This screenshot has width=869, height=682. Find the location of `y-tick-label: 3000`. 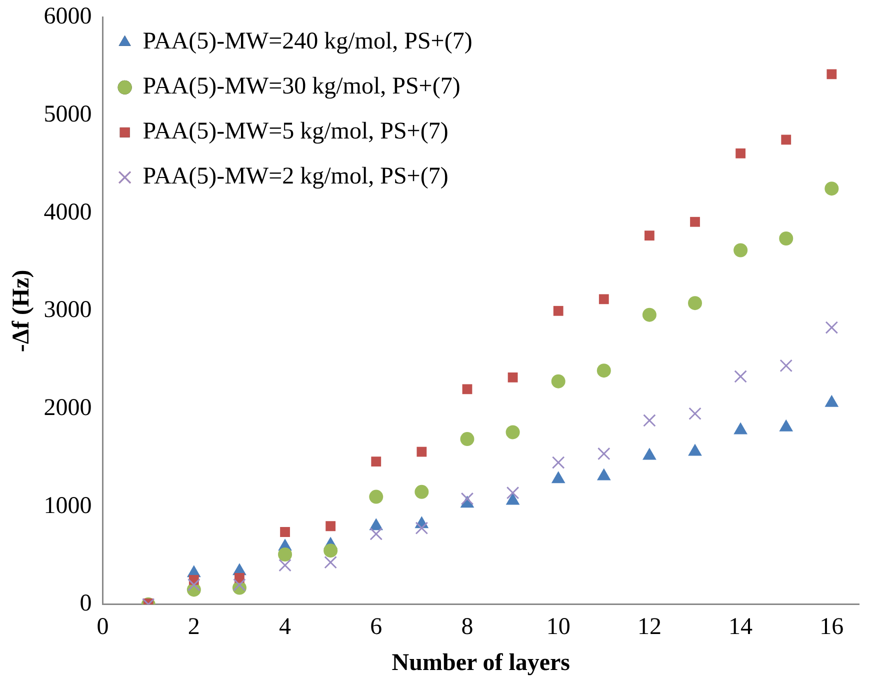

y-tick-label: 3000 is located at coordinates (68, 310).